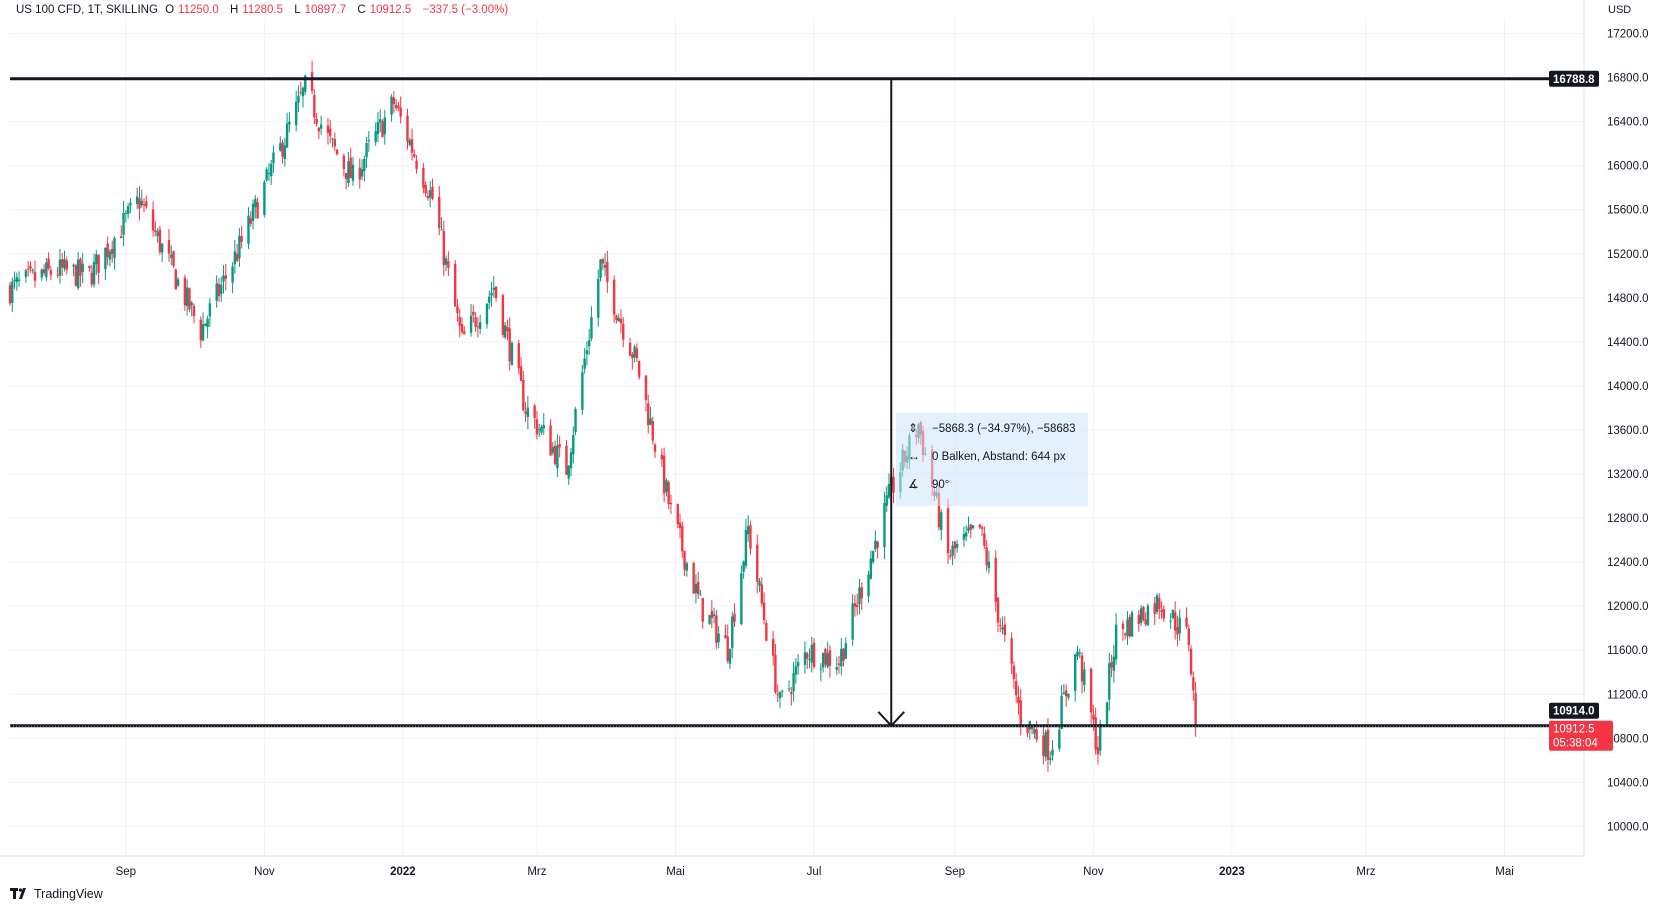 The width and height of the screenshot is (1667, 909). What do you see at coordinates (56, 894) in the screenshot?
I see `tradingview-logo: TradingView` at bounding box center [56, 894].